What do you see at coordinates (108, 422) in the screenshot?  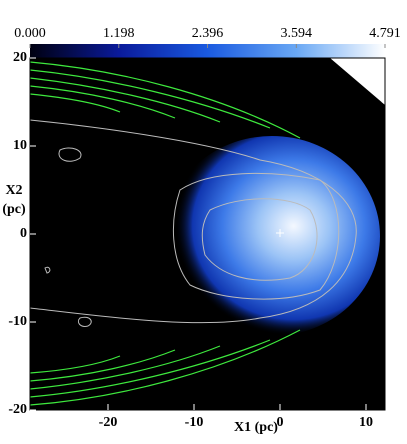 I see `x-tick-label: -20` at bounding box center [108, 422].